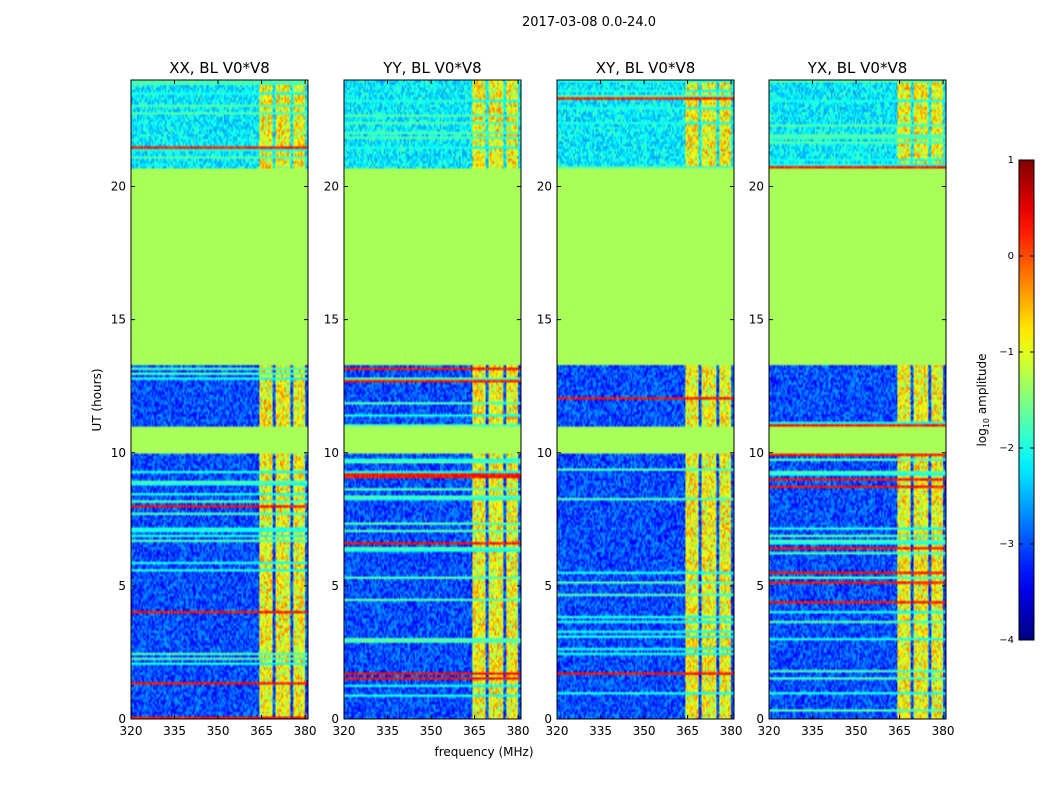 The image size is (1050, 800). I want to click on panel-title: YY, BL V0*V8, so click(431, 68).